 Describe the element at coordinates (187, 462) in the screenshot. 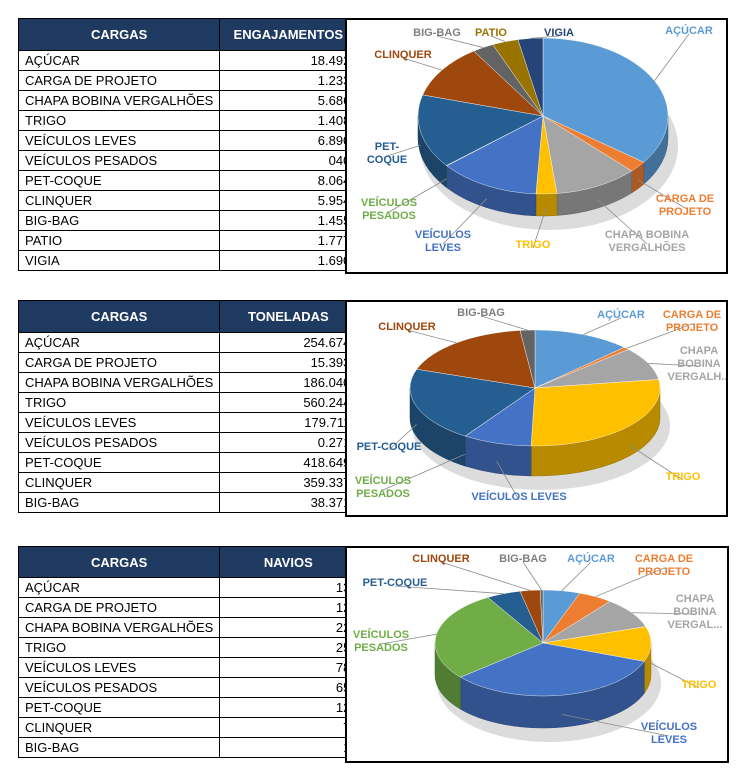

I see `table-row: PET-COQUE 418.649` at that location.